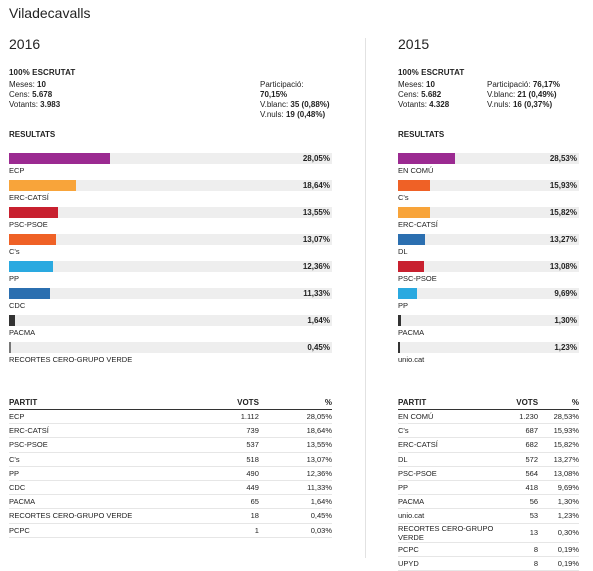 This screenshot has width=593, height=571. What do you see at coordinates (170, 266) in the screenshot?
I see `bar-track: 12,36%` at bounding box center [170, 266].